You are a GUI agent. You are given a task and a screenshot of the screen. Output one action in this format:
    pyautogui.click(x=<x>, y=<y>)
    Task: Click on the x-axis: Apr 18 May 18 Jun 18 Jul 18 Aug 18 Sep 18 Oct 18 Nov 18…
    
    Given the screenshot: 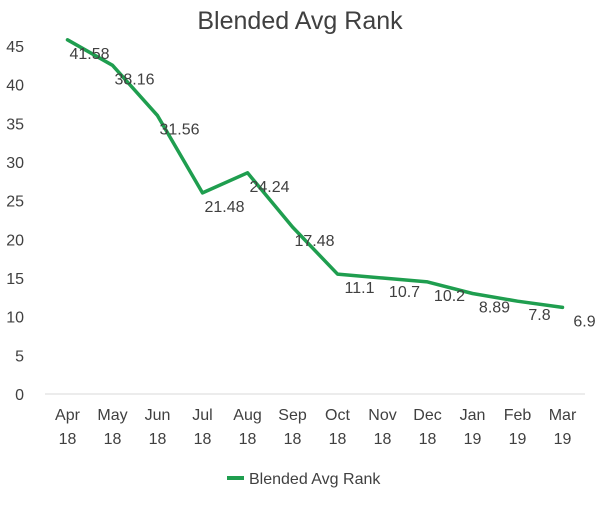 What is the action you would take?
    pyautogui.click(x=315, y=420)
    